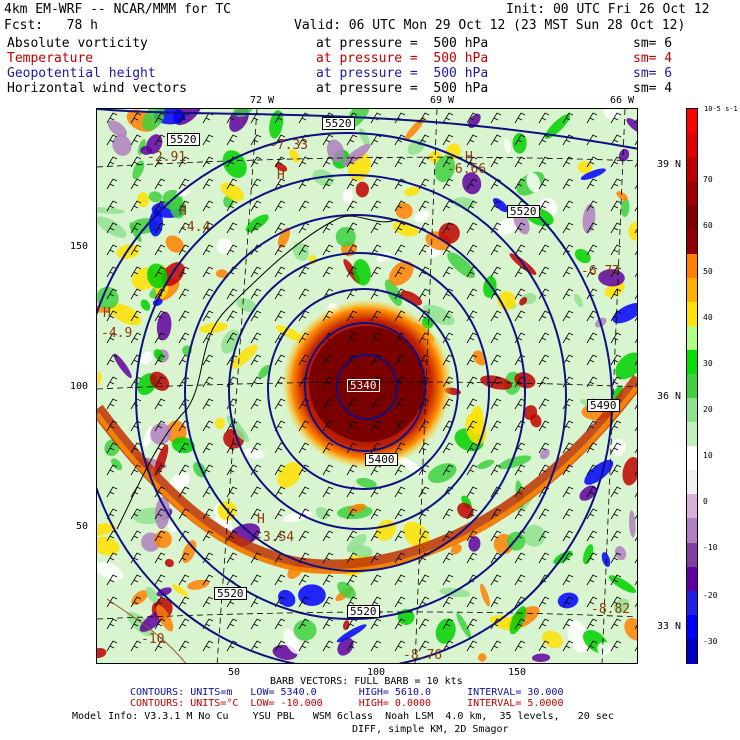  What do you see at coordinates (653, 73) in the screenshot?
I see `field-height-sm: sm= 6` at bounding box center [653, 73].